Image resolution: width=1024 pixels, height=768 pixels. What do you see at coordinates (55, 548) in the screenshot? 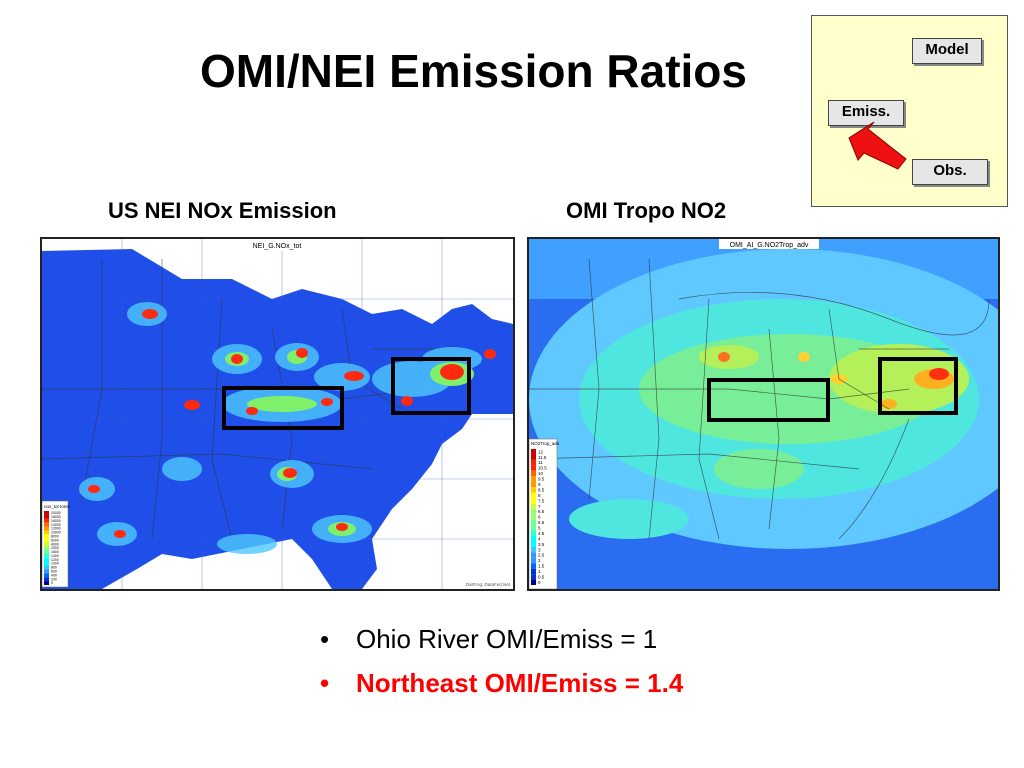
I see `colorbar-label: 2000` at bounding box center [55, 548].